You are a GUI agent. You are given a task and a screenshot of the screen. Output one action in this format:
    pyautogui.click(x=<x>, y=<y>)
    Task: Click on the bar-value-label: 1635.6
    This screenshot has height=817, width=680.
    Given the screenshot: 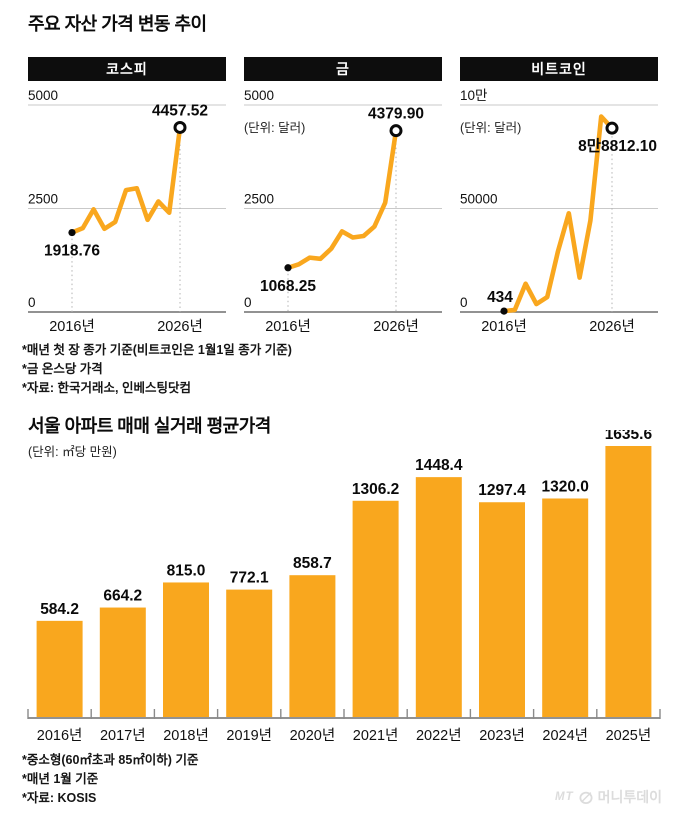 What is the action you would take?
    pyautogui.click(x=629, y=436)
    